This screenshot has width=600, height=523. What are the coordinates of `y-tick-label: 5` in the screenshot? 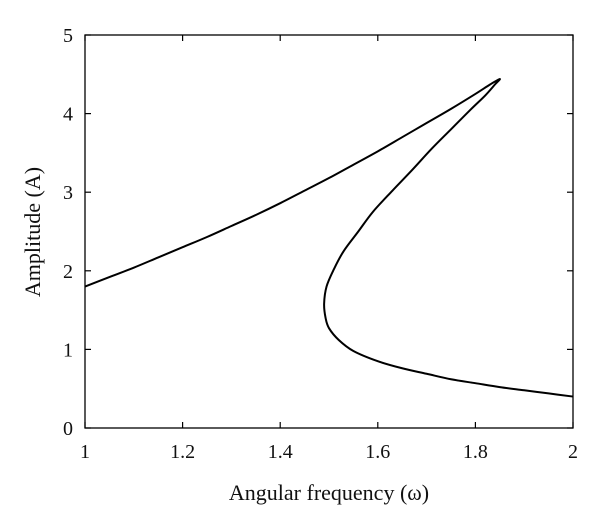 It's located at (68, 36).